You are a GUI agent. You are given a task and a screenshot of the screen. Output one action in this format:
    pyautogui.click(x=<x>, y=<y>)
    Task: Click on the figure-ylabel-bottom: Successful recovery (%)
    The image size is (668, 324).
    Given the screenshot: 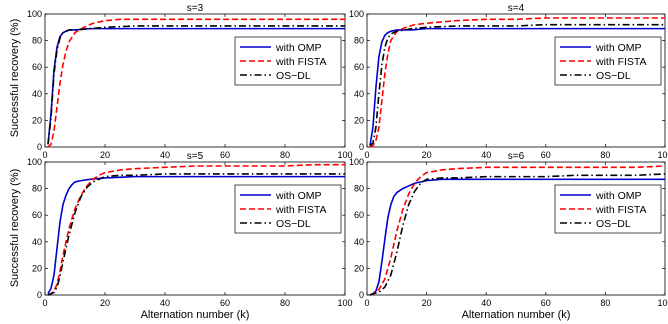 What is the action you would take?
    pyautogui.click(x=15, y=228)
    